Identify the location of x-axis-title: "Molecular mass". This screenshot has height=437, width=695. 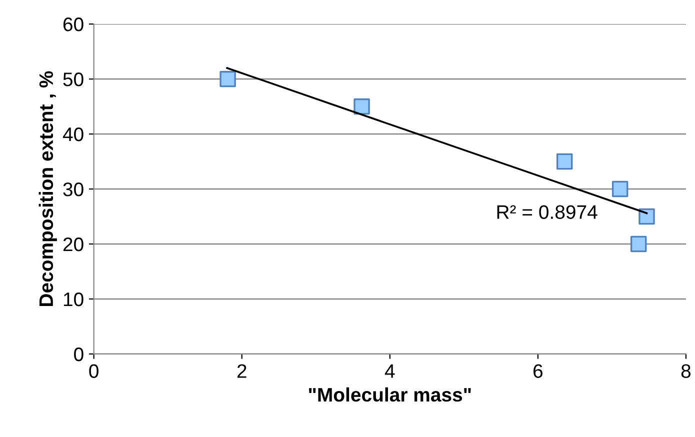
(390, 394).